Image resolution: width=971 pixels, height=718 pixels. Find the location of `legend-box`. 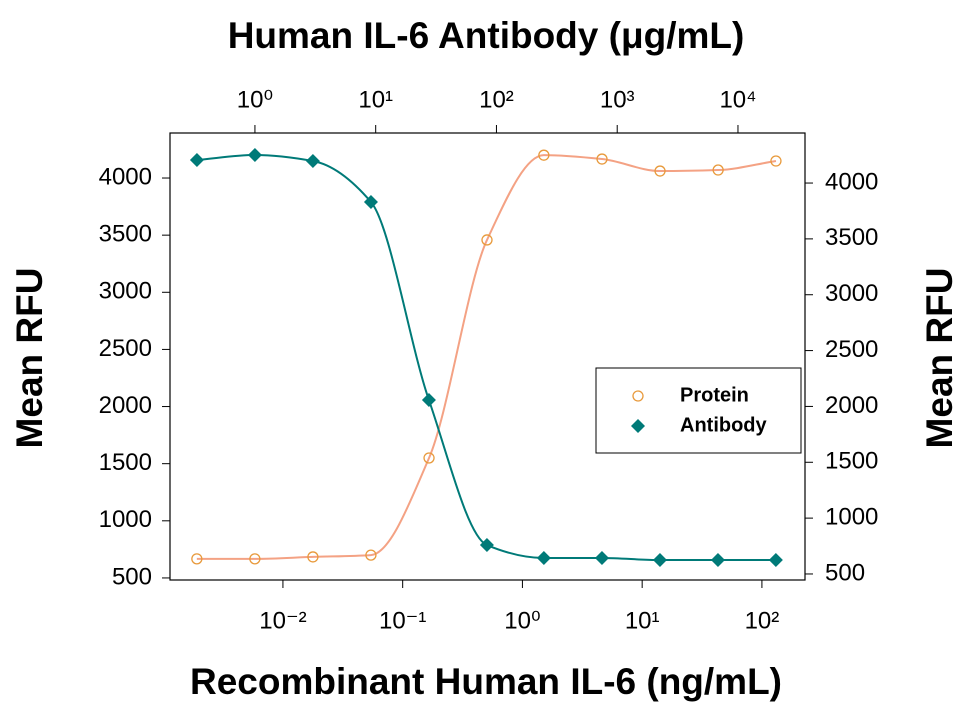

legend-box is located at coordinates (698, 410).